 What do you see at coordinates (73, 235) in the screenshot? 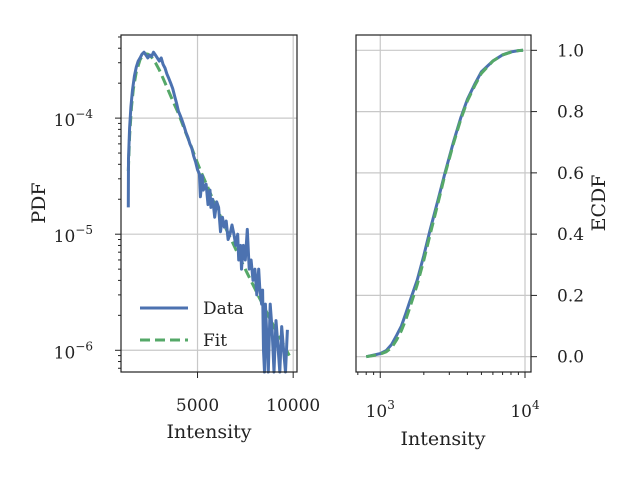
I see `pdf-y-tick-label: 10⁻⁵` at bounding box center [73, 235].